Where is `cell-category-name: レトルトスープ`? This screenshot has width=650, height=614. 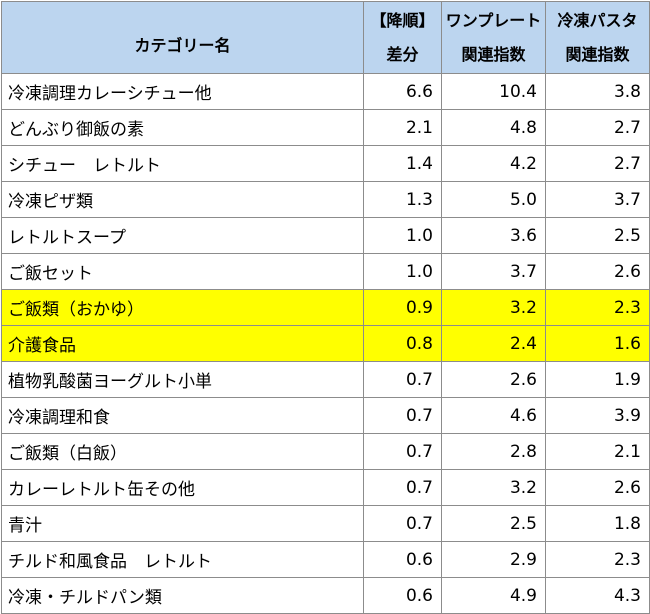
cell-category-name: レトルトスープ is located at coordinates (182, 235).